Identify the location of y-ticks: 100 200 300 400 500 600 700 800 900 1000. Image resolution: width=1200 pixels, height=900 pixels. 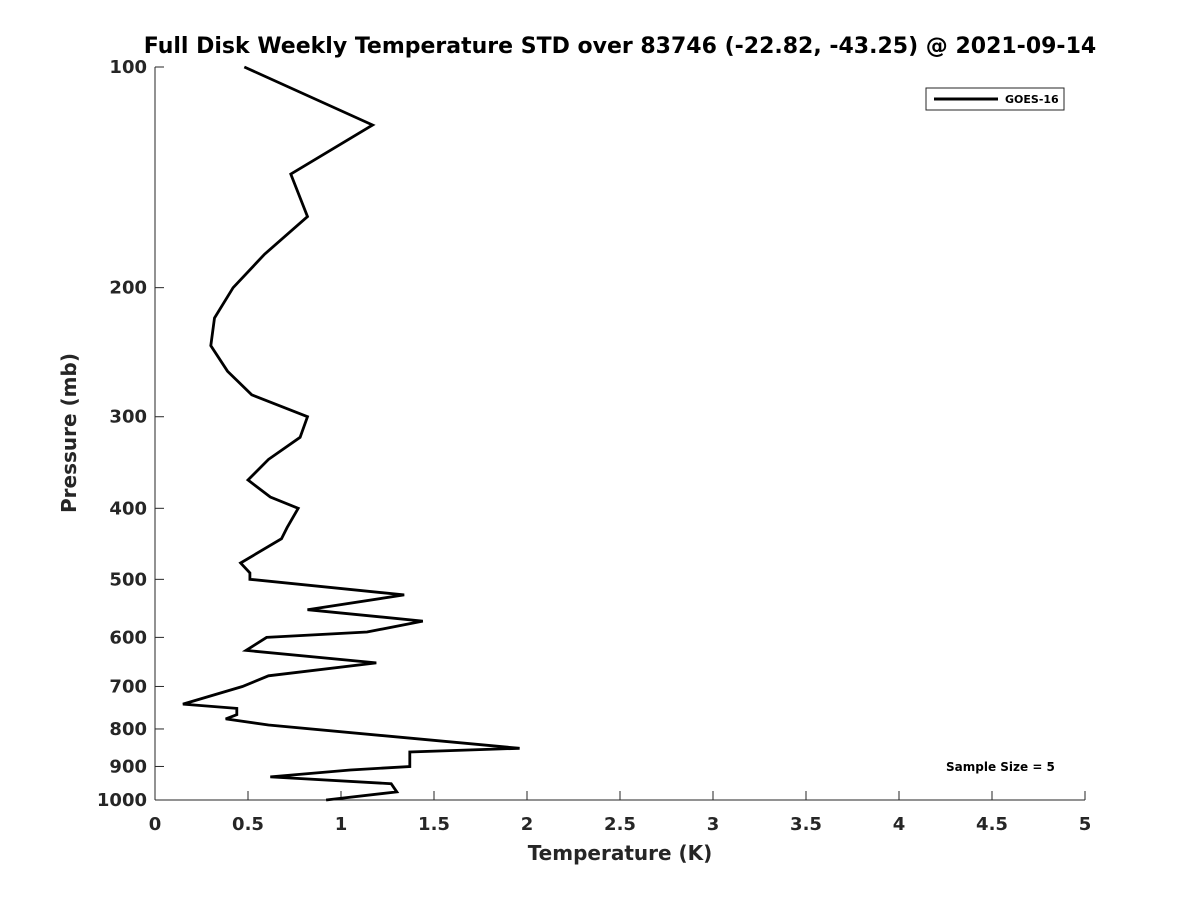
(130, 434).